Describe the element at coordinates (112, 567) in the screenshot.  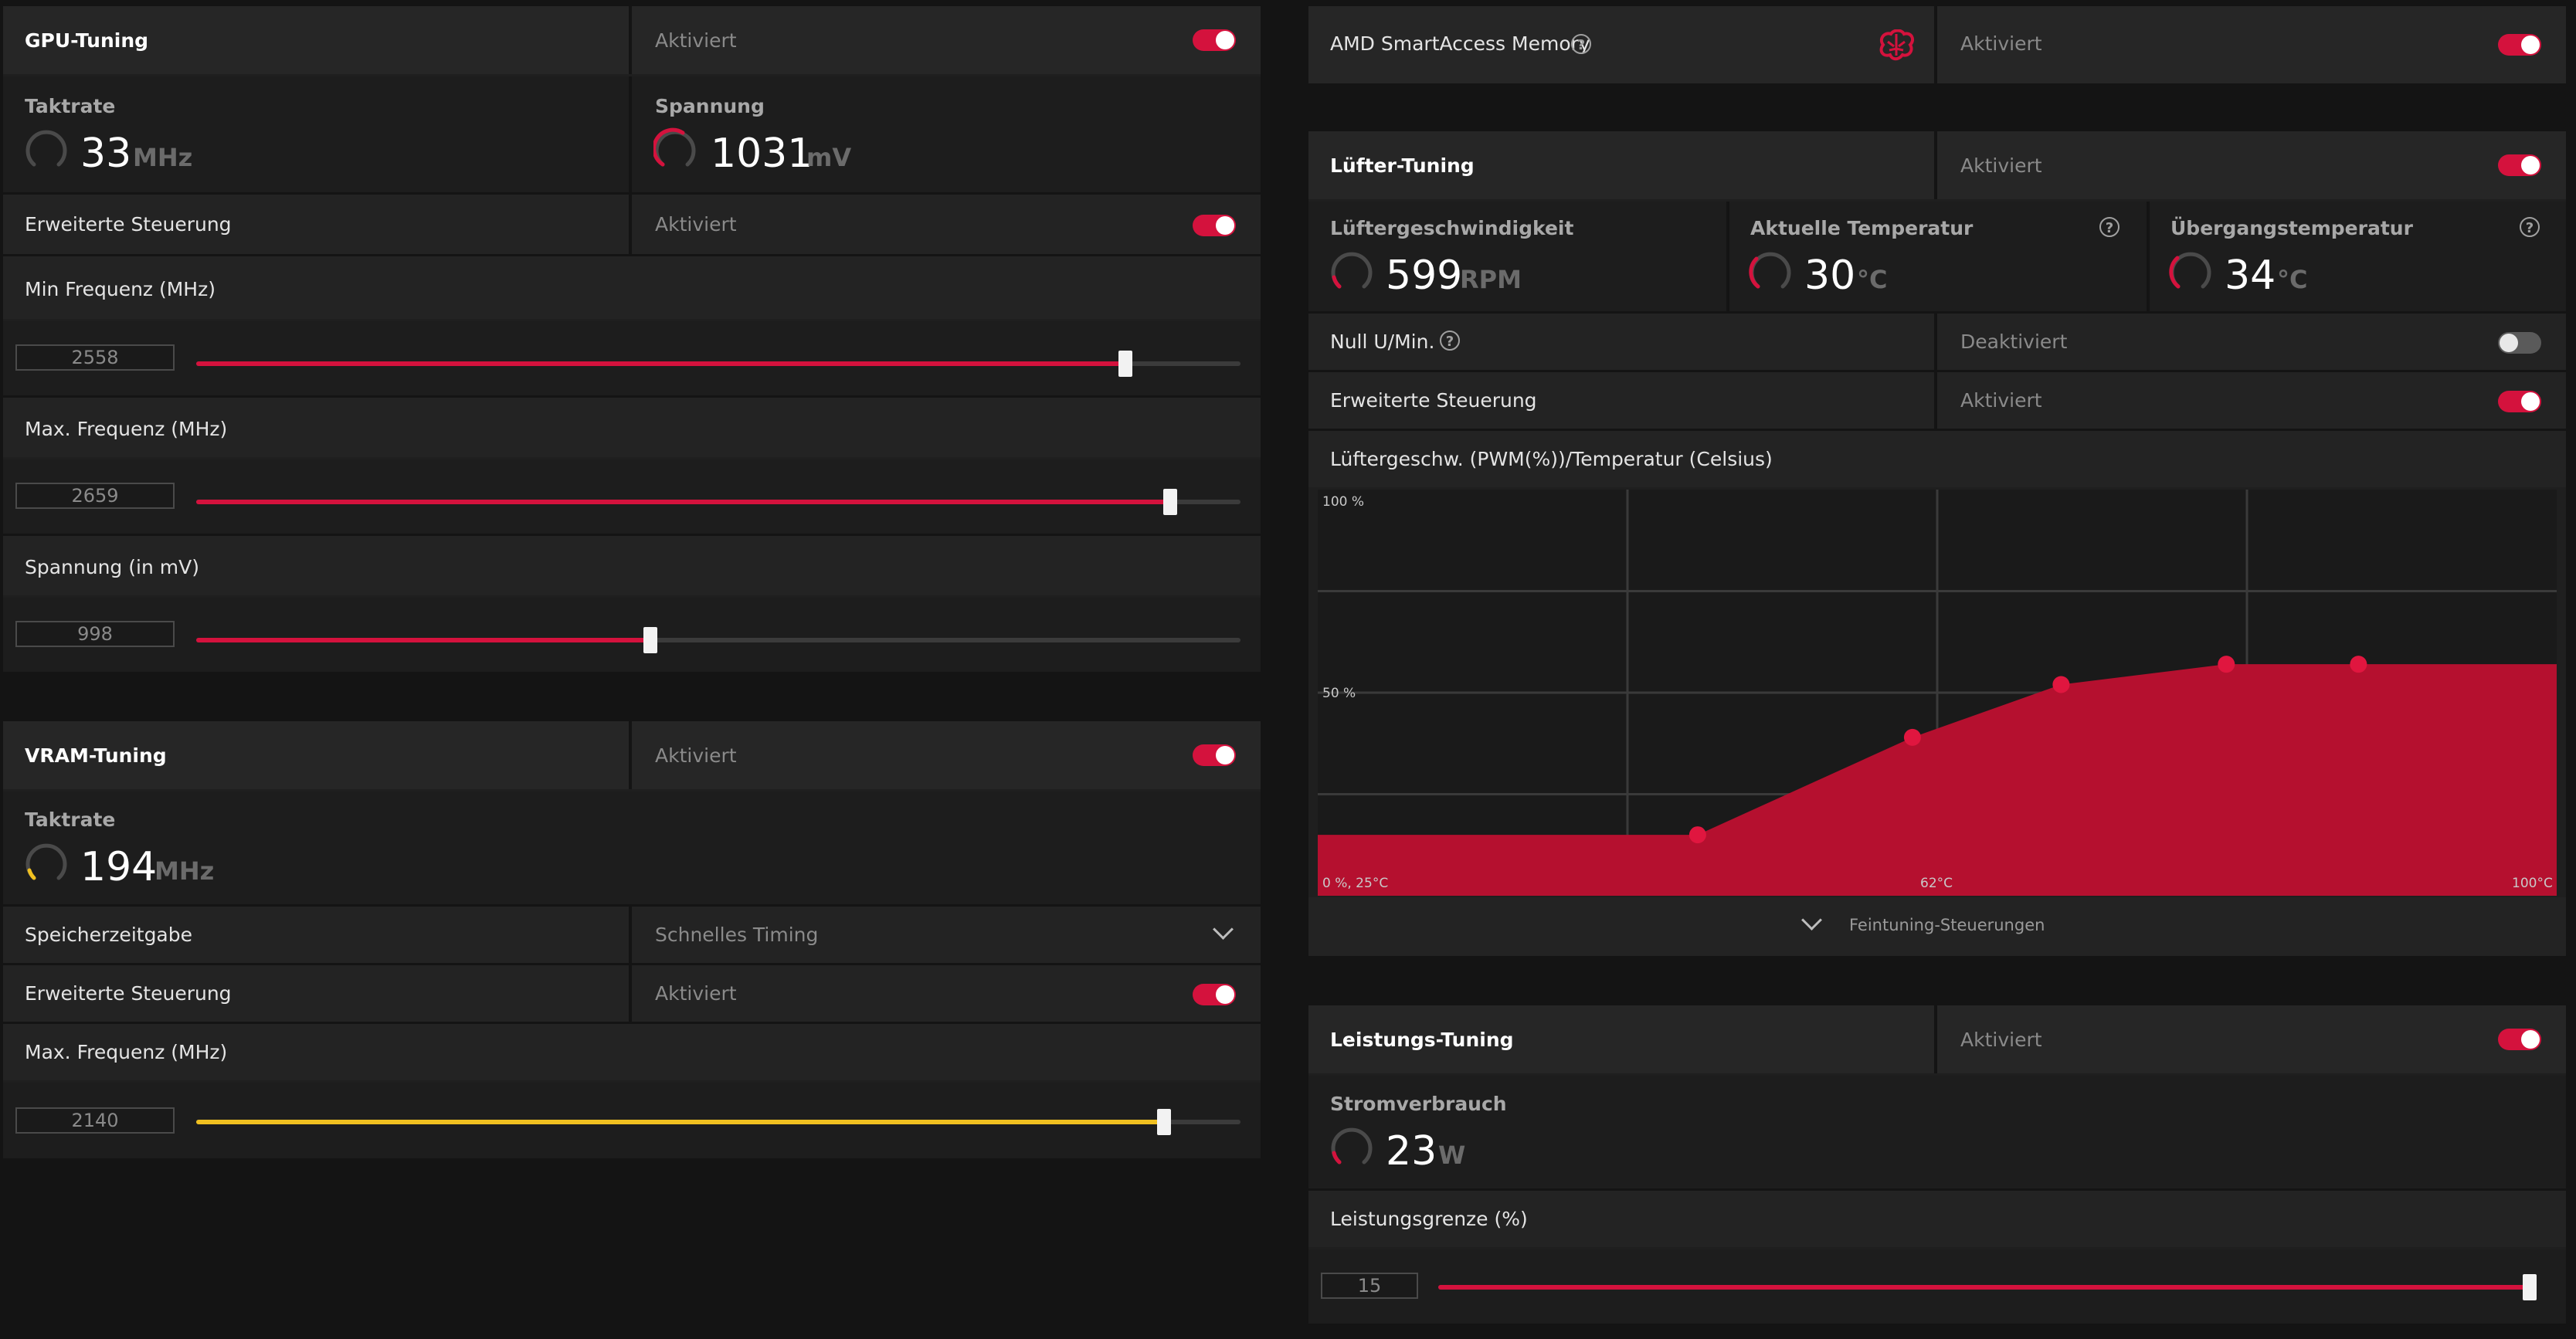
I see `gpu-voltage-slider-label: Spannung (in mV)` at that location.